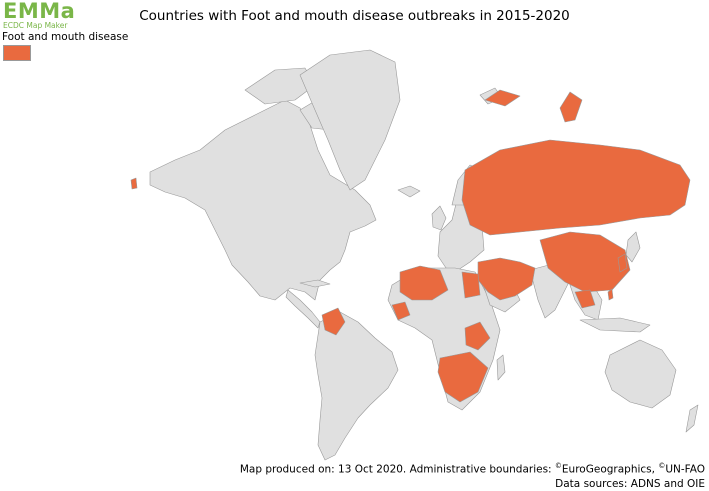 This screenshot has width=709, height=491. Describe the element at coordinates (409, 191) in the screenshot. I see `region-iceland` at that location.